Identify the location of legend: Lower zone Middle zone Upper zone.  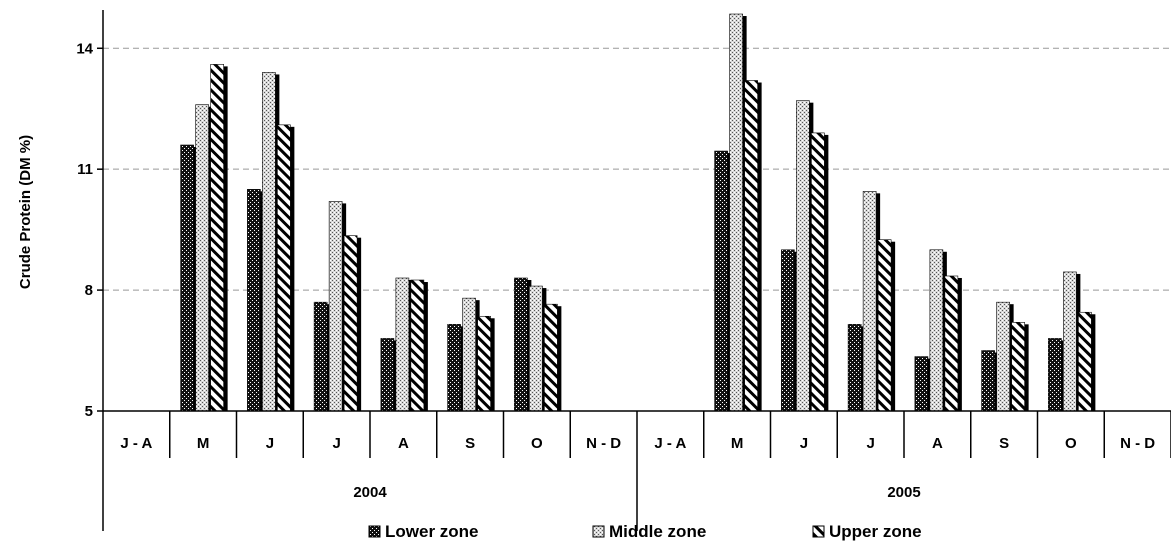
(645, 531).